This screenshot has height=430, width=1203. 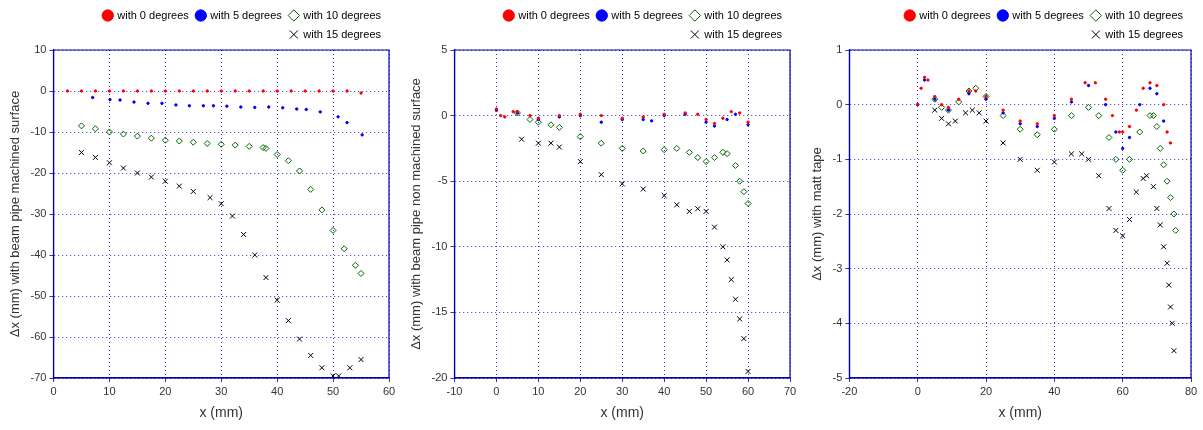 I want to click on x-tick-label: 30, so click(x=622, y=390).